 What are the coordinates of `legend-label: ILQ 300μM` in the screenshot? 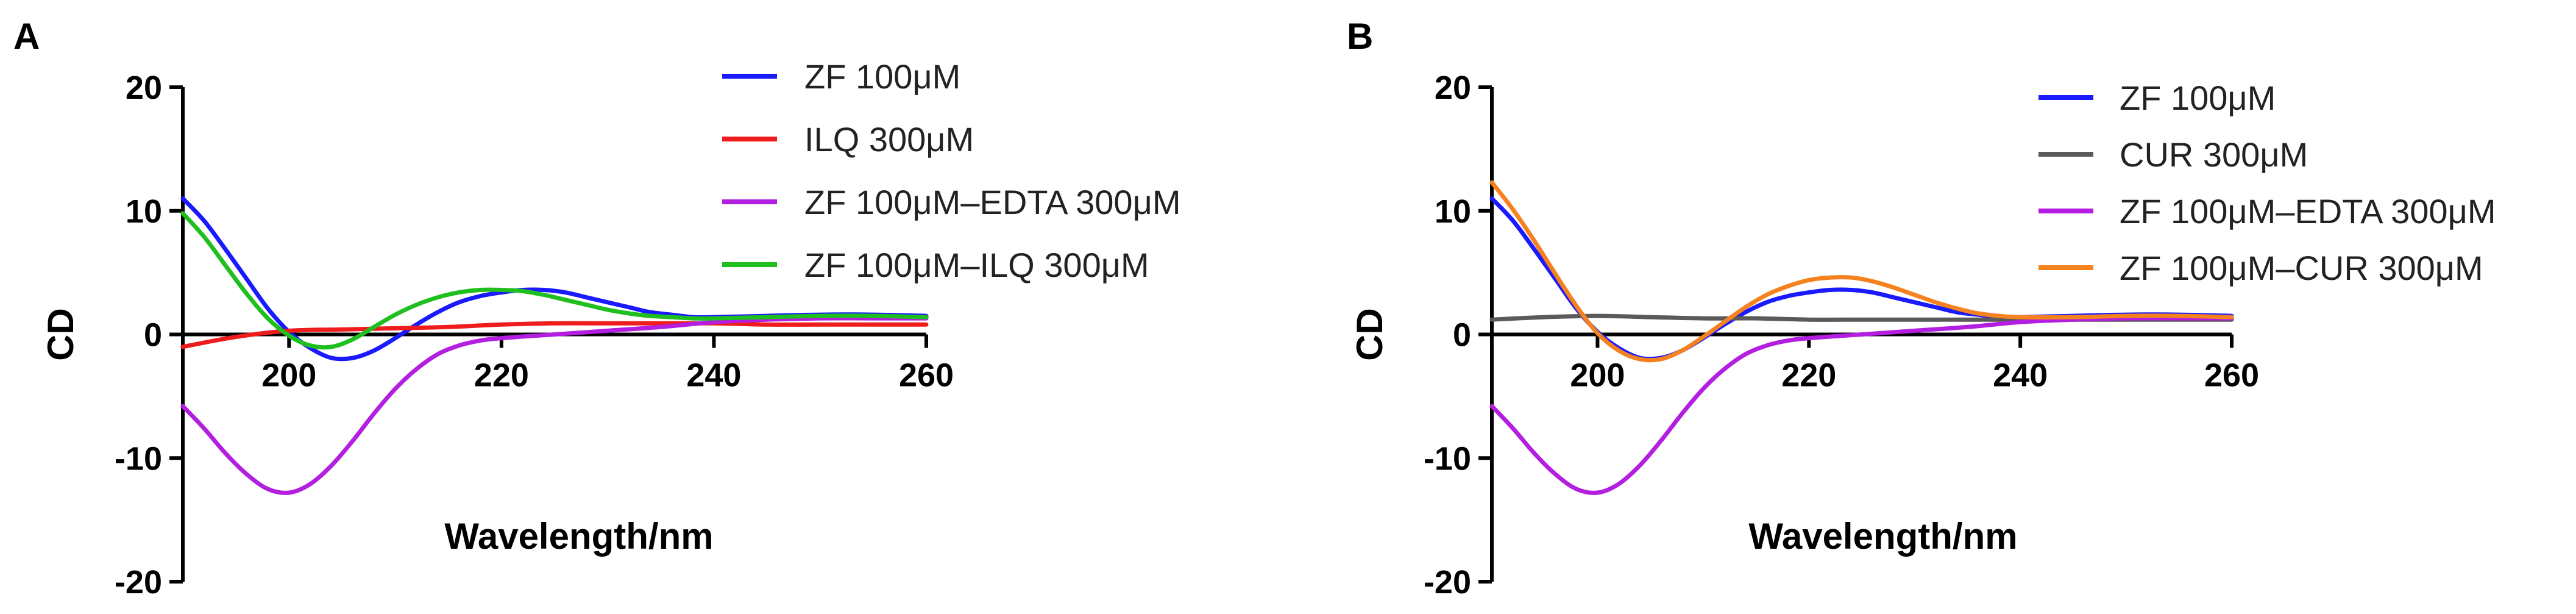 It's located at (889, 139).